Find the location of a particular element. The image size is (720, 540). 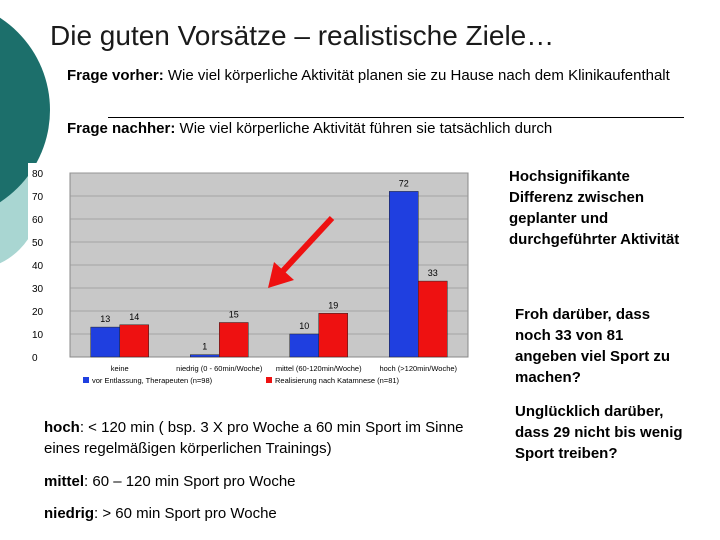

definition-niedrig-label: niedrig is located at coordinates (69, 513).